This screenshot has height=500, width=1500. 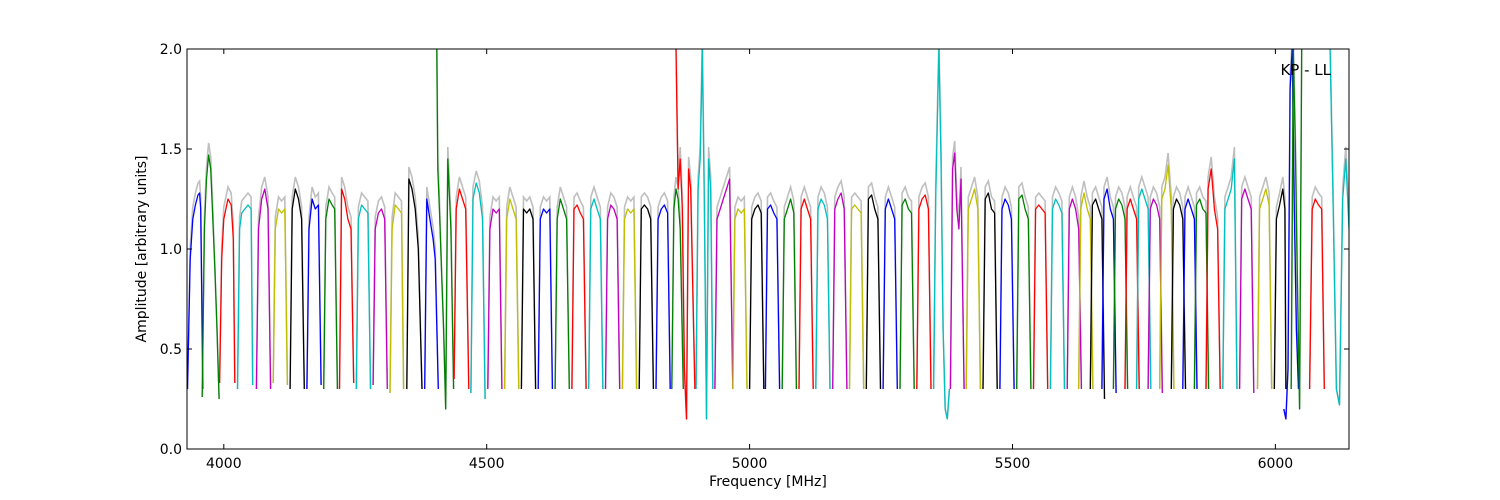 What do you see at coordinates (171, 350) in the screenshot?
I see `y-tick-label: 0.5` at bounding box center [171, 350].